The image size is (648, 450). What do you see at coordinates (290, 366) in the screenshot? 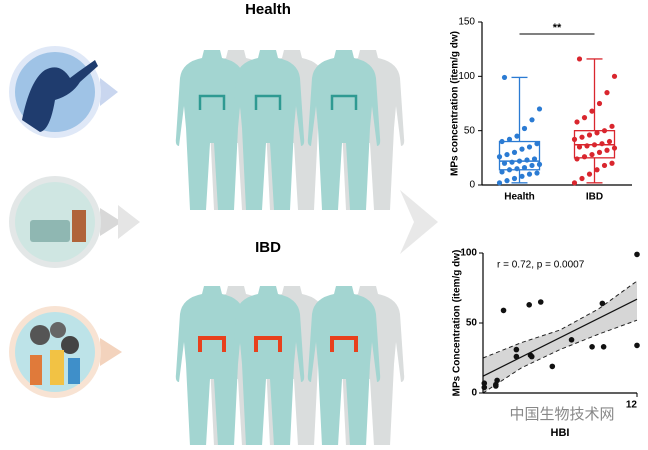
I see `ibd-bodies` at bounding box center [290, 366].